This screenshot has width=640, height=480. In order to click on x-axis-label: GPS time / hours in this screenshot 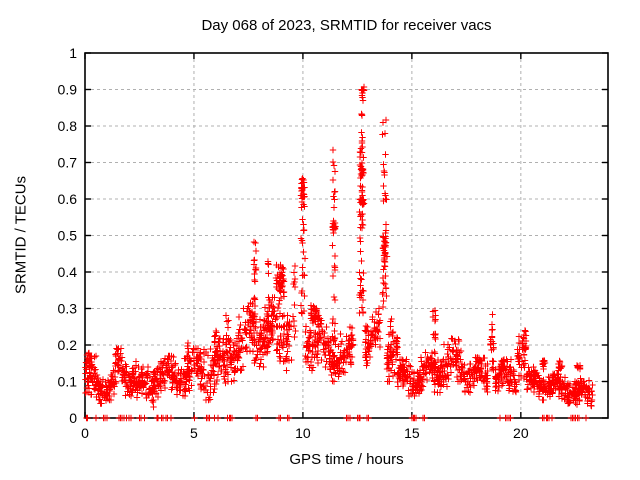, I will do `click(346, 459)`.